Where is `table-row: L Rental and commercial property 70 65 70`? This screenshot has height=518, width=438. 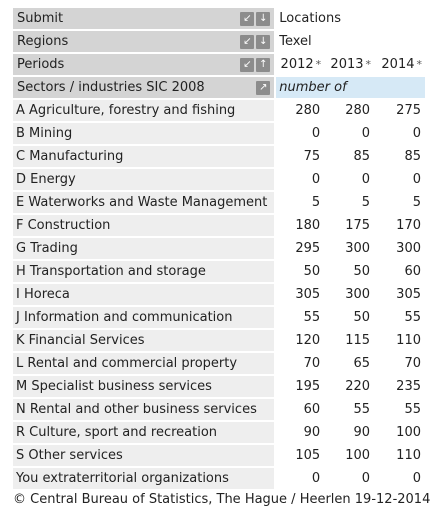
table-row: L Rental and commercial property 70 65 70 is located at coordinates (219, 363).